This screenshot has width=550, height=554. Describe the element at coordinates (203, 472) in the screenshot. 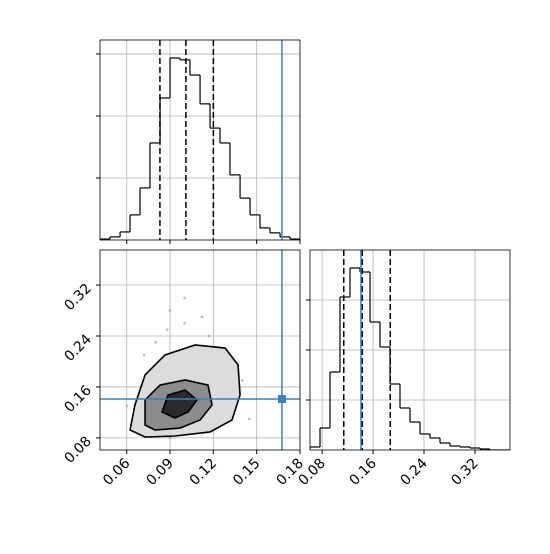

I see `x-tick-label: 0.12` at that location.